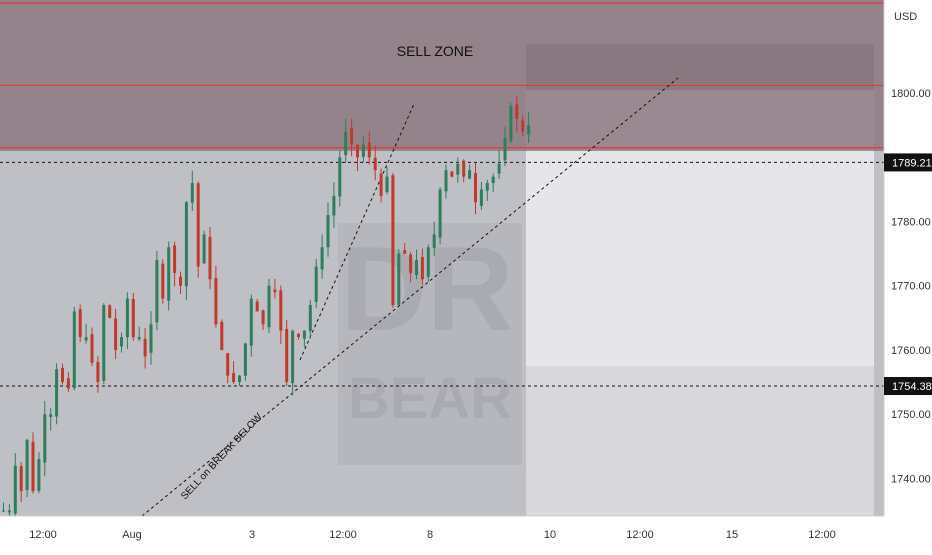 This screenshot has width=932, height=555. I want to click on y-tick-label: 1780.00, so click(911, 223).